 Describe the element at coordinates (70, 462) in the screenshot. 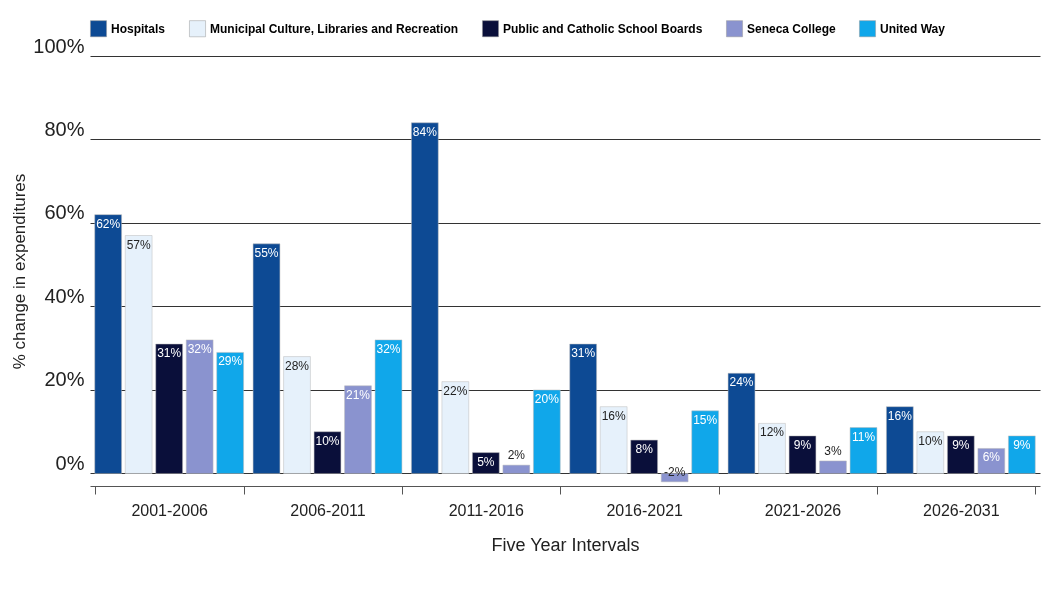

I see `y-tick-label: 0%` at that location.